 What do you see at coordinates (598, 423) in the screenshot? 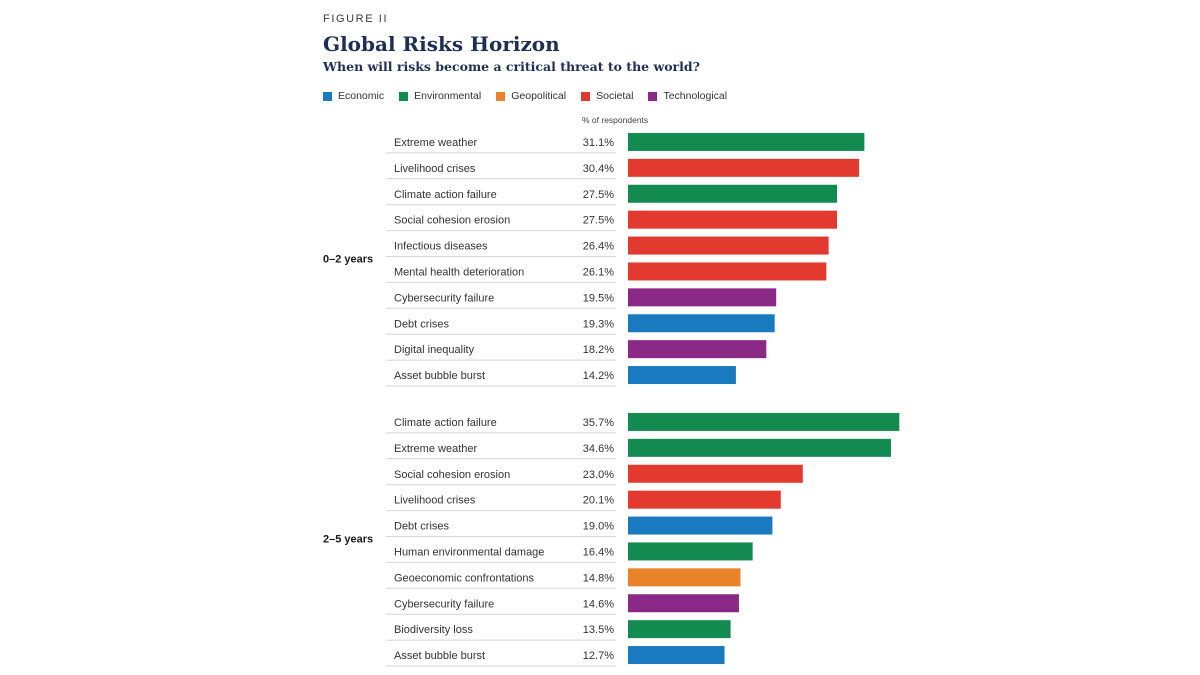
I see `value-label: 35.7%` at bounding box center [598, 423].